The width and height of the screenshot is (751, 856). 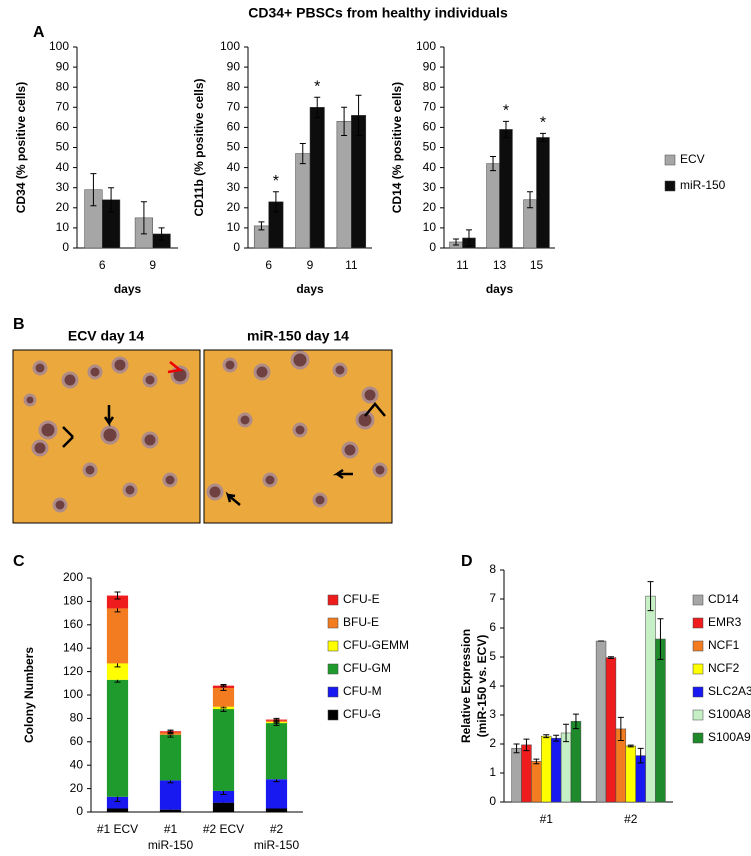 I want to click on x-tick-label: #1 ECV, so click(x=117, y=829).